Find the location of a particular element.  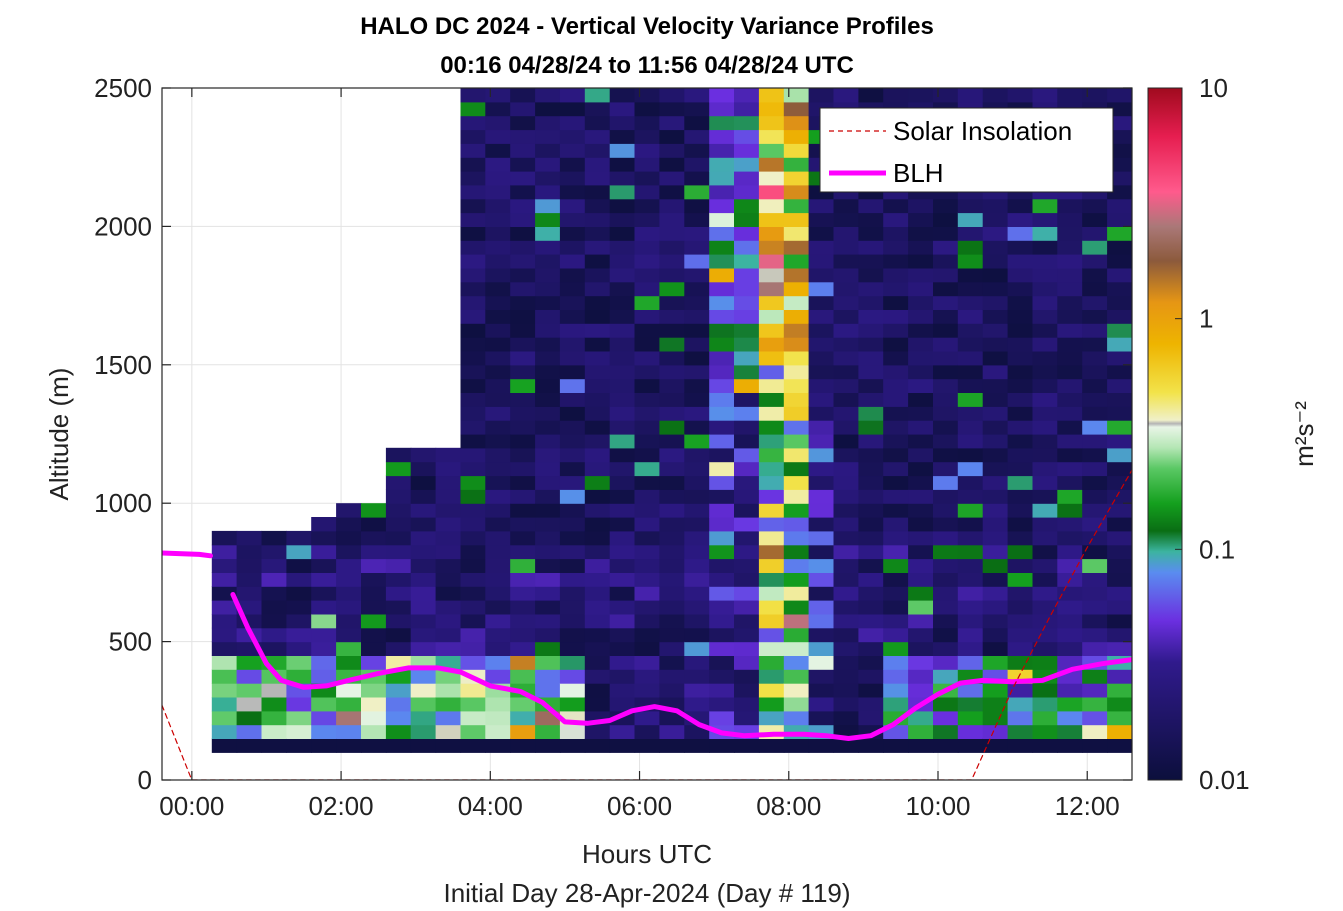

legend-box is located at coordinates (966, 150).